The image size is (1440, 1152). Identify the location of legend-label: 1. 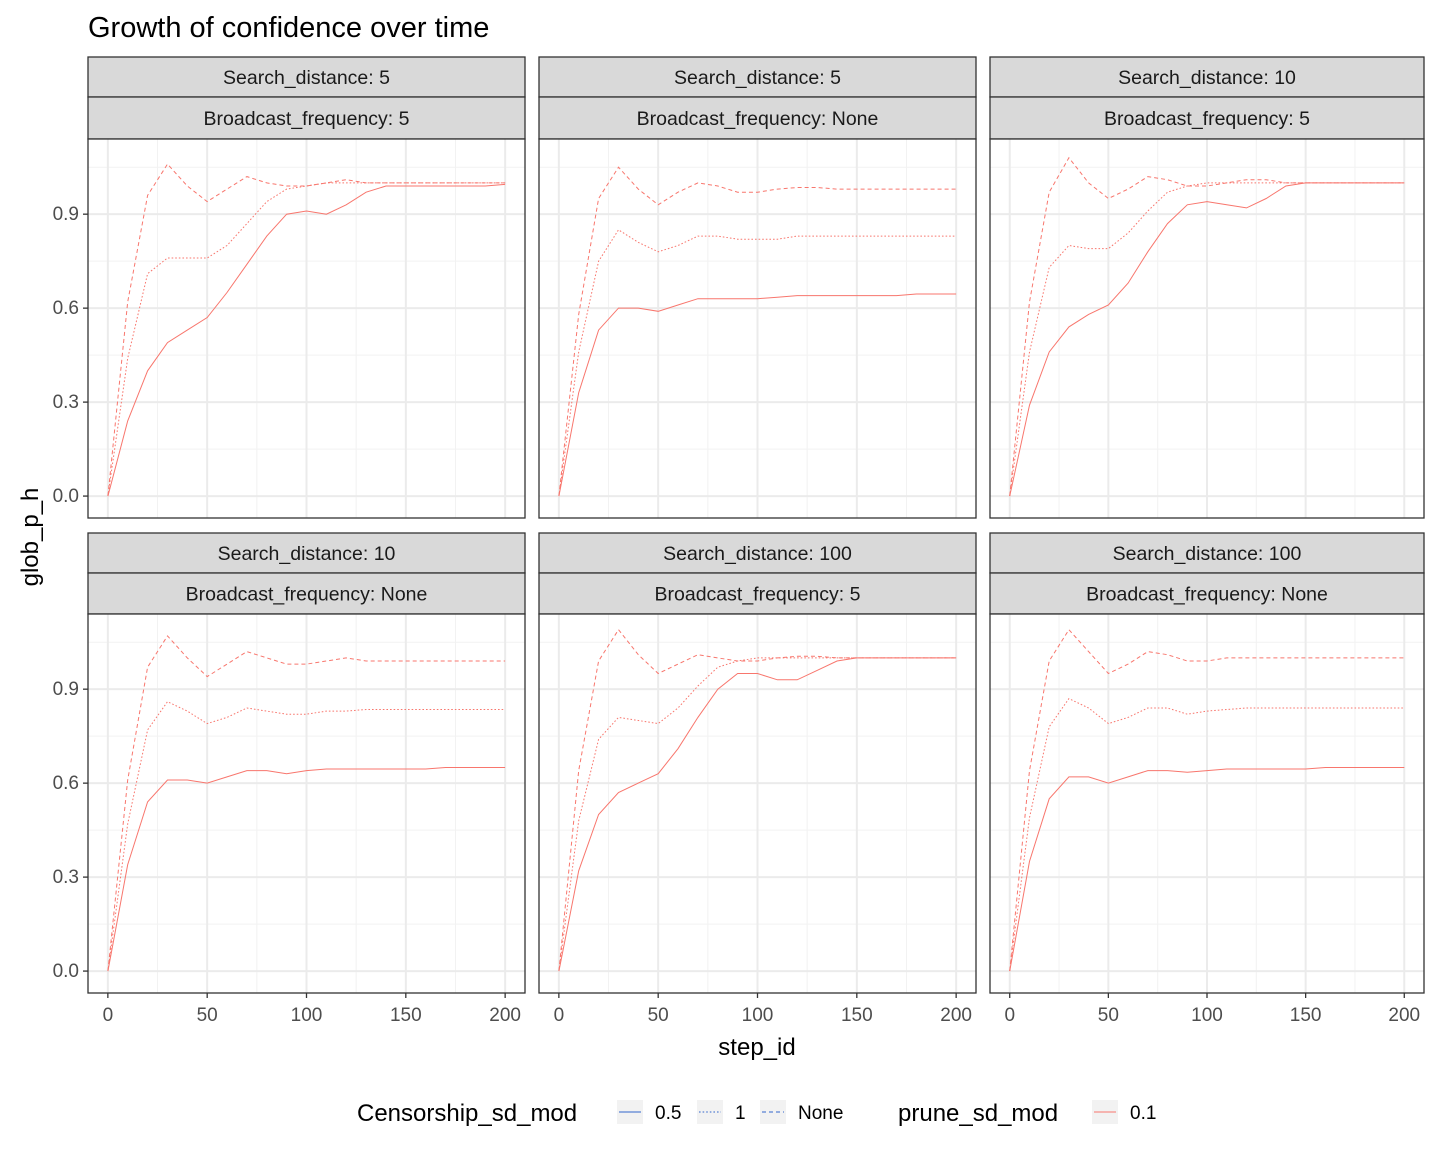
(740, 1113).